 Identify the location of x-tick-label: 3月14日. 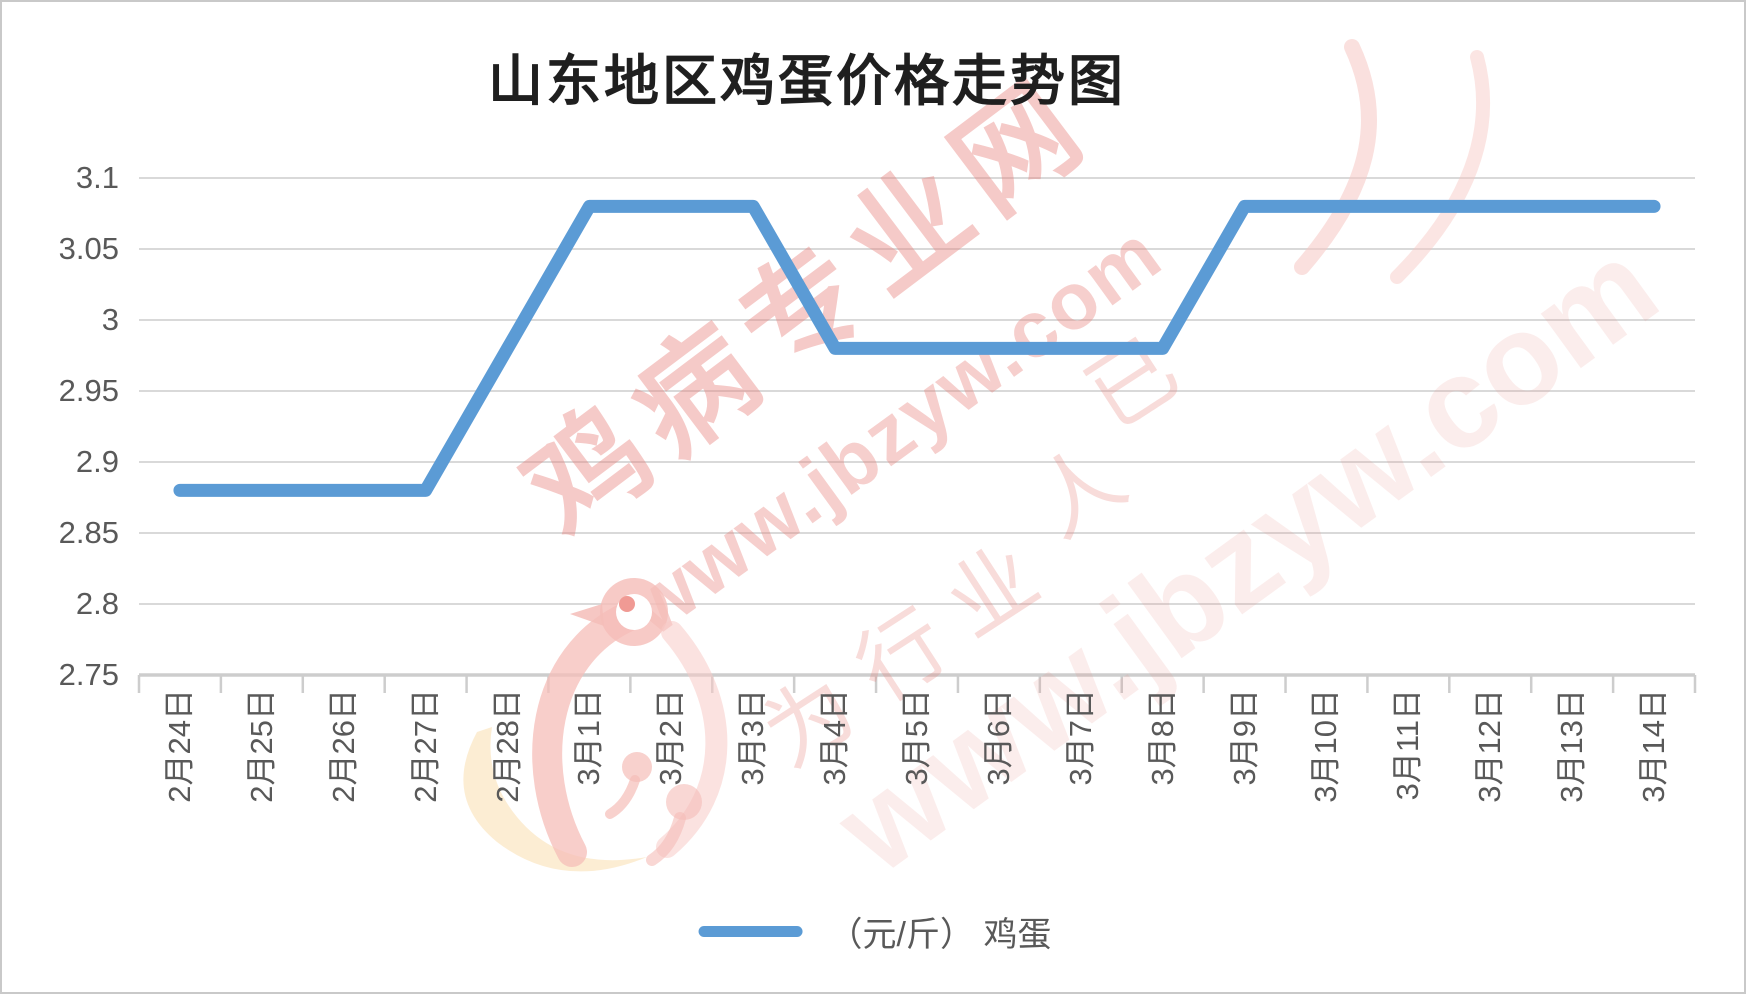
(1654, 746).